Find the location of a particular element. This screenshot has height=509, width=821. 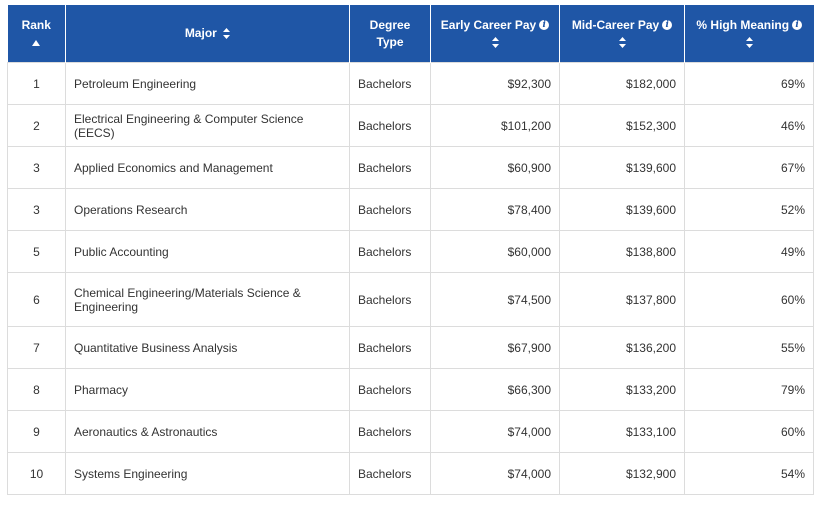

major-cell: Pharmacy is located at coordinates (207, 389).